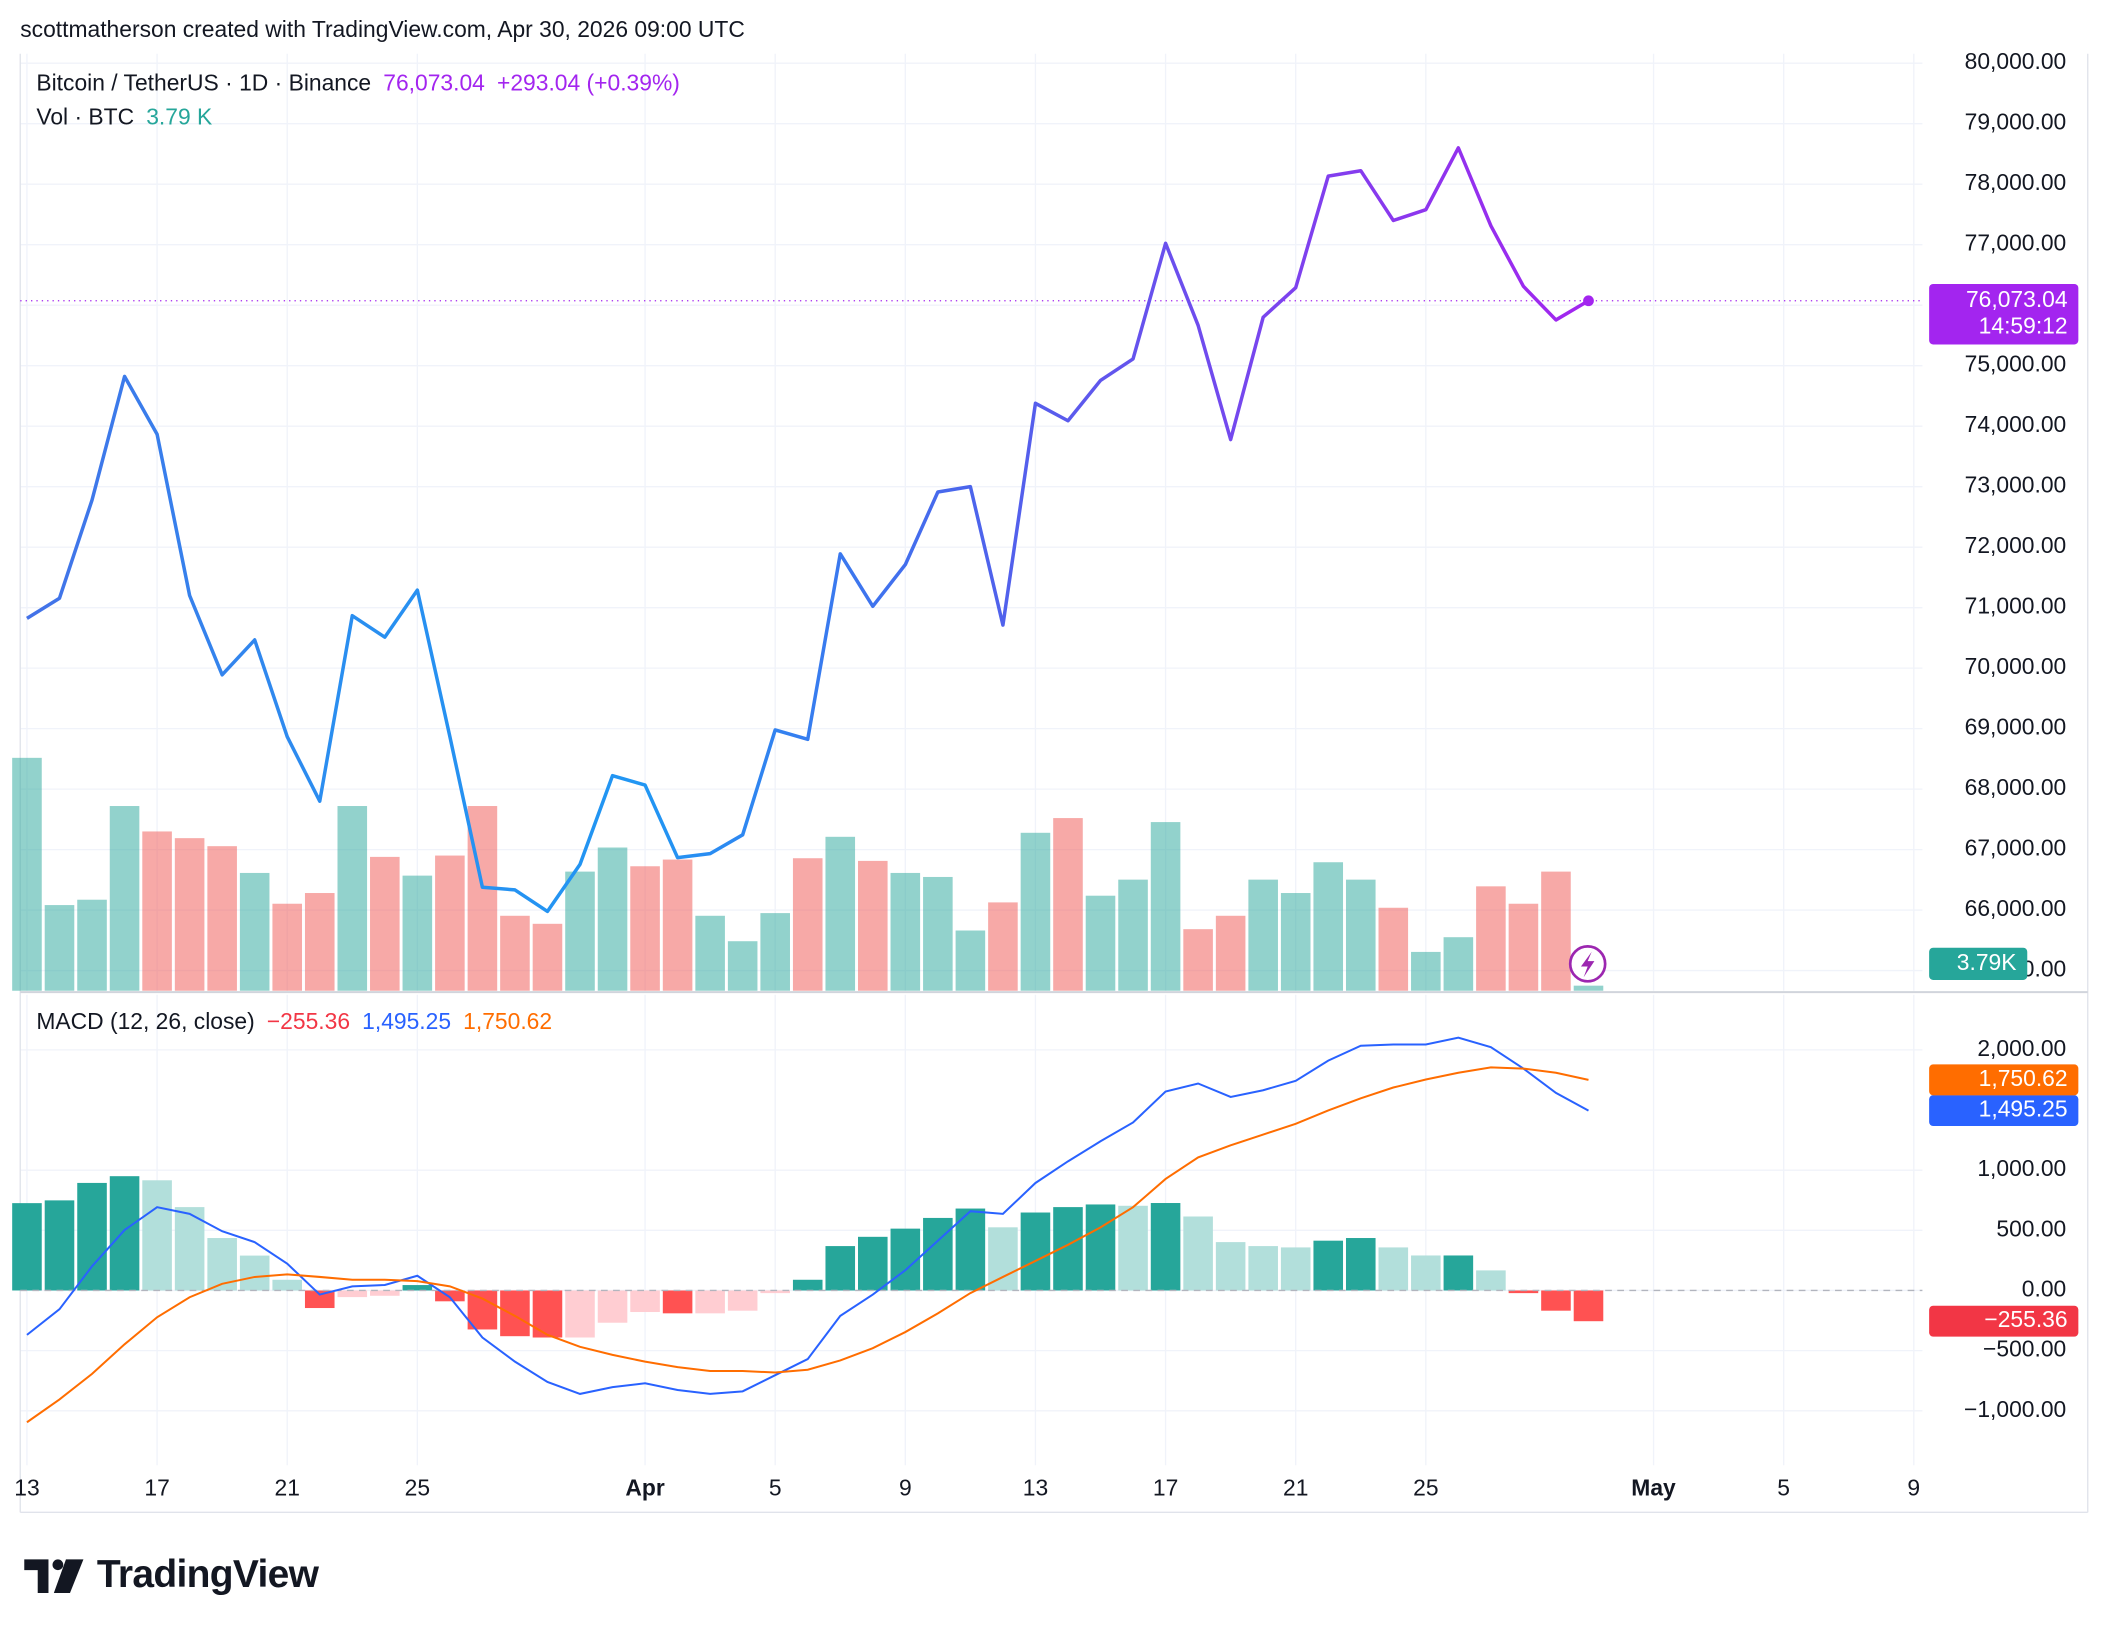 The image size is (2108, 1636). I want to click on legend-name: MACD (12, 26, close), so click(145, 1021).